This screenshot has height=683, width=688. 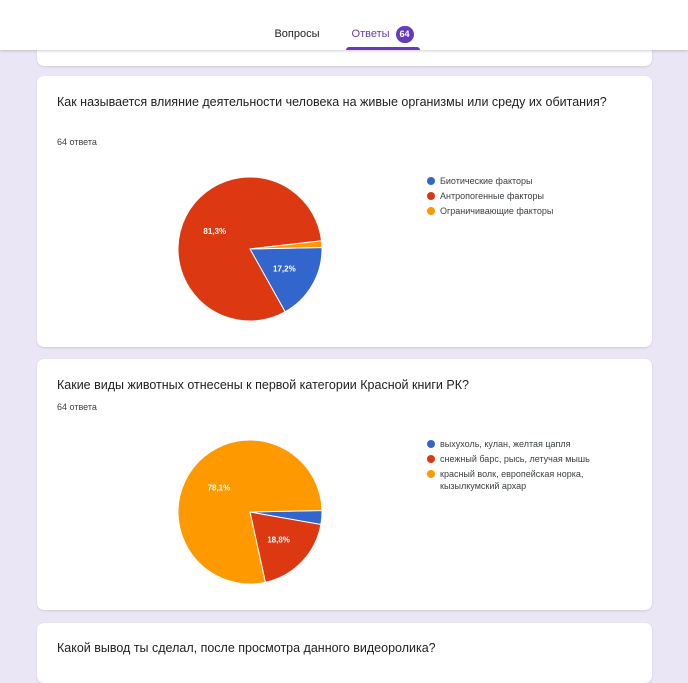 I want to click on legend-label: снежный барс, рысь, летучая мышь, so click(x=515, y=459).